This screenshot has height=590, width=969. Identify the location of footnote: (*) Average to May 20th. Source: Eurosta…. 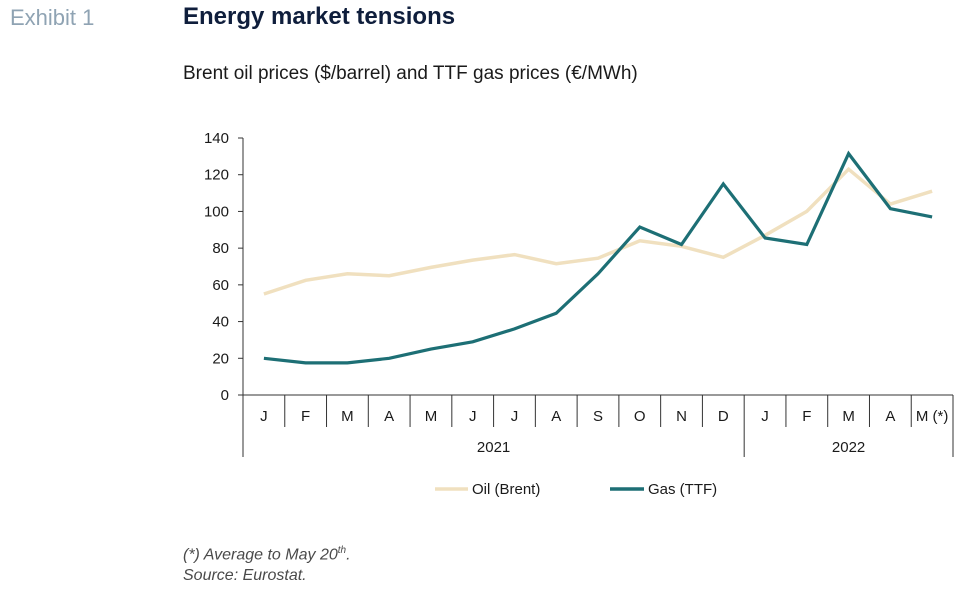
(267, 563).